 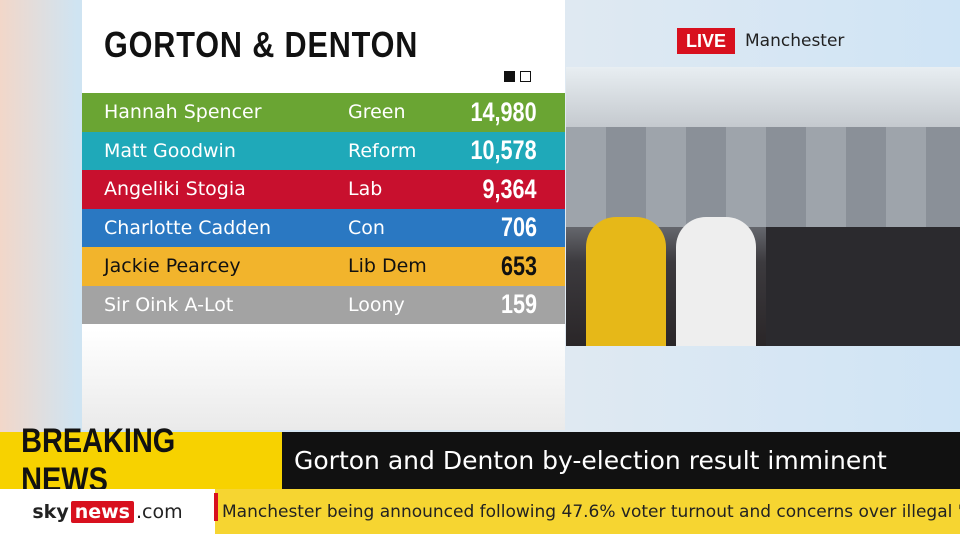 What do you see at coordinates (170, 150) in the screenshot?
I see `candidate-name: Matt Goodwin` at bounding box center [170, 150].